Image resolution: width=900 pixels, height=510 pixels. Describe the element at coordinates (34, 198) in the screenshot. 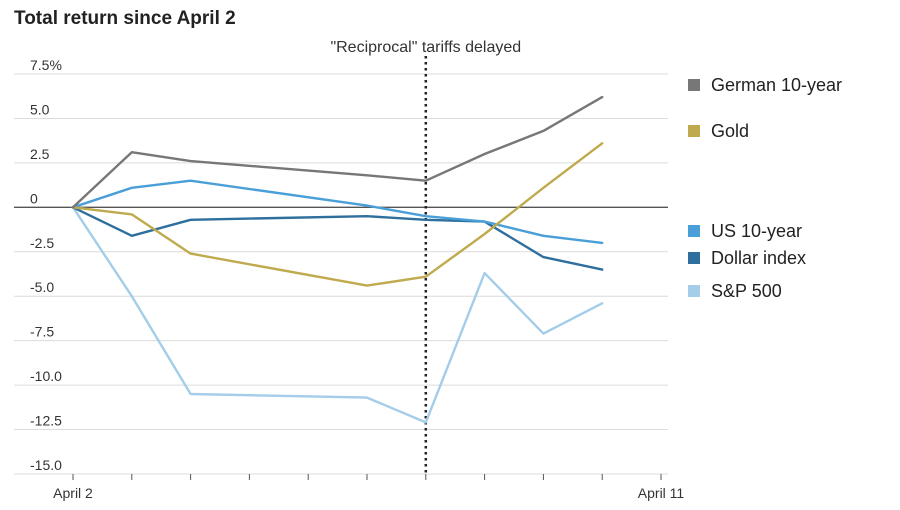

I see `y-tick-label: 0` at that location.